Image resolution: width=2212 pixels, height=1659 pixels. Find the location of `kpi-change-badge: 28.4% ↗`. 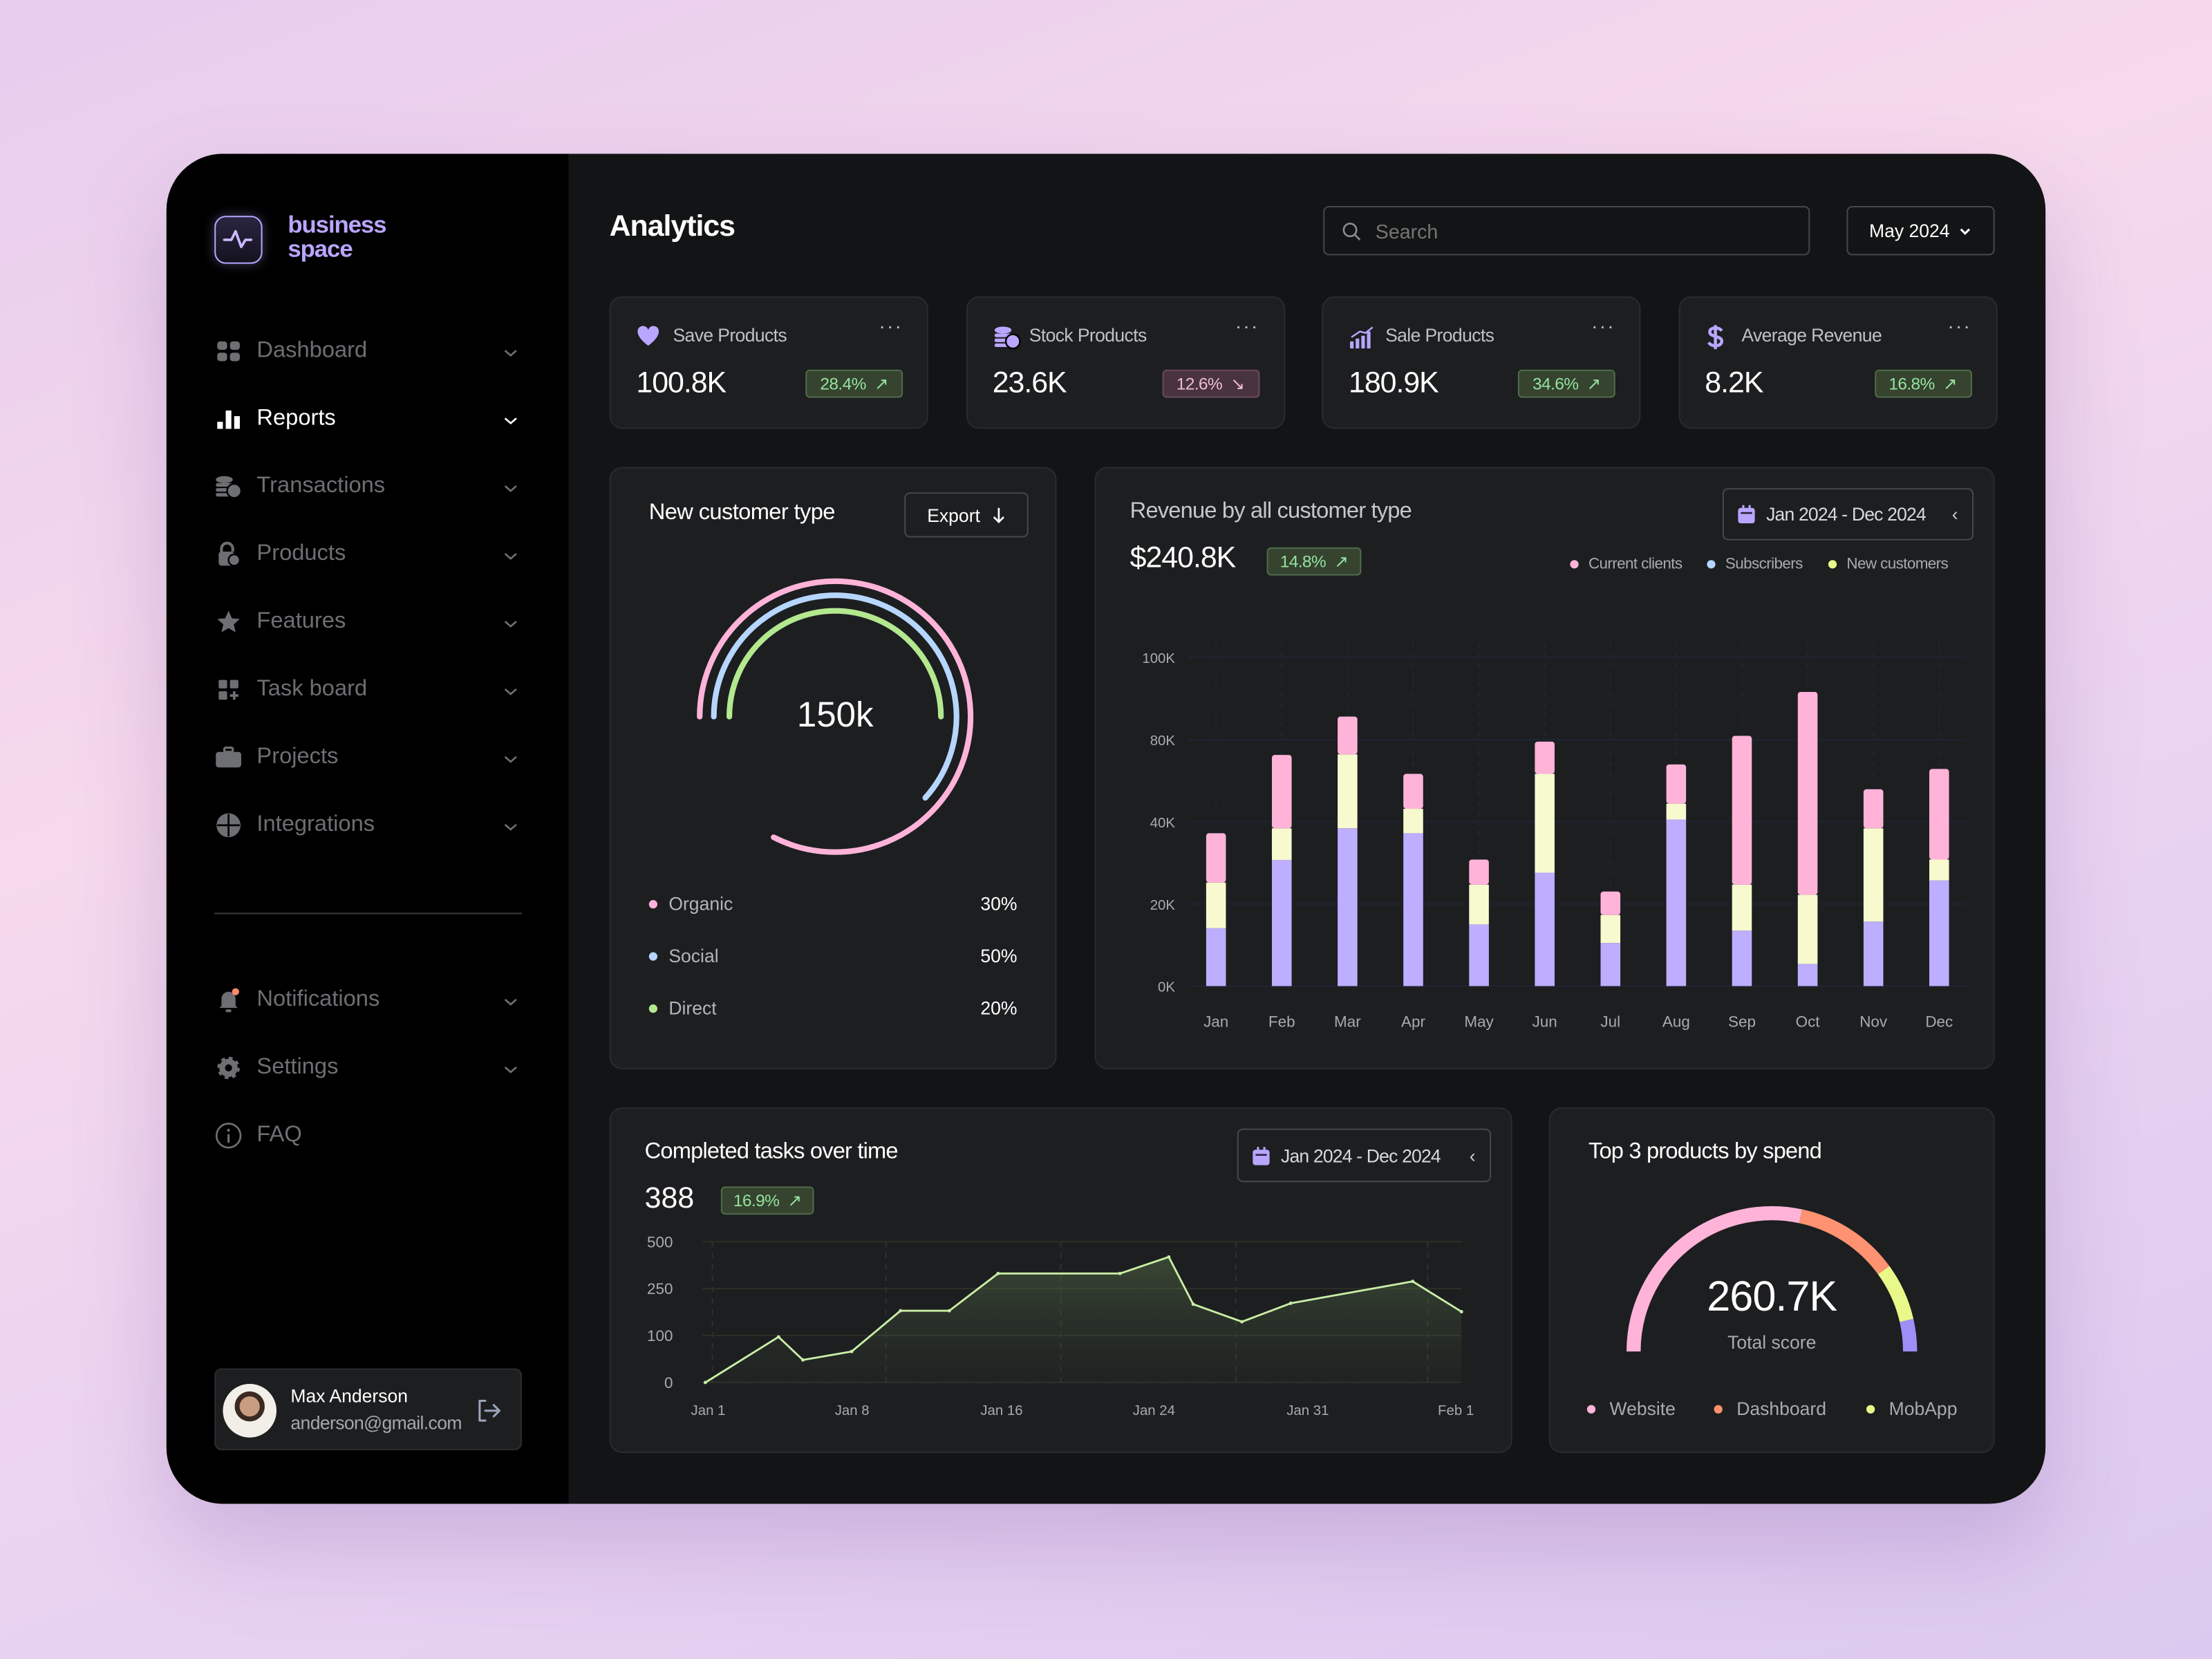

kpi-change-badge: 28.4% ↗ is located at coordinates (854, 384).